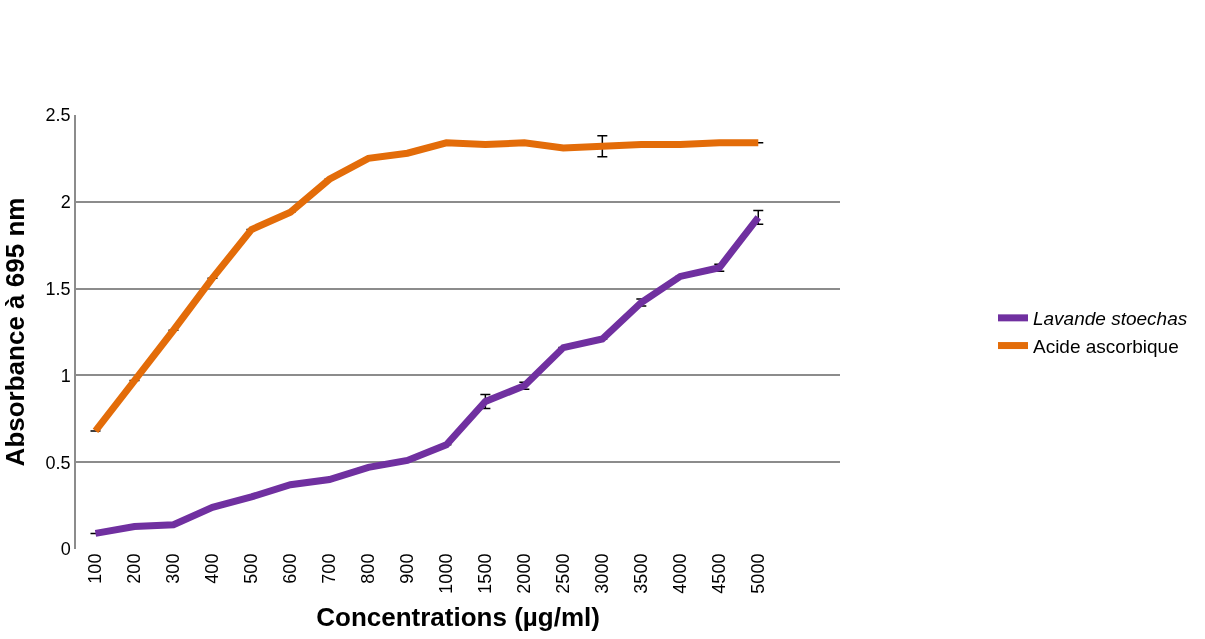 The height and width of the screenshot is (639, 1205). What do you see at coordinates (446, 573) in the screenshot?
I see `x-tick-label: 1000` at bounding box center [446, 573].